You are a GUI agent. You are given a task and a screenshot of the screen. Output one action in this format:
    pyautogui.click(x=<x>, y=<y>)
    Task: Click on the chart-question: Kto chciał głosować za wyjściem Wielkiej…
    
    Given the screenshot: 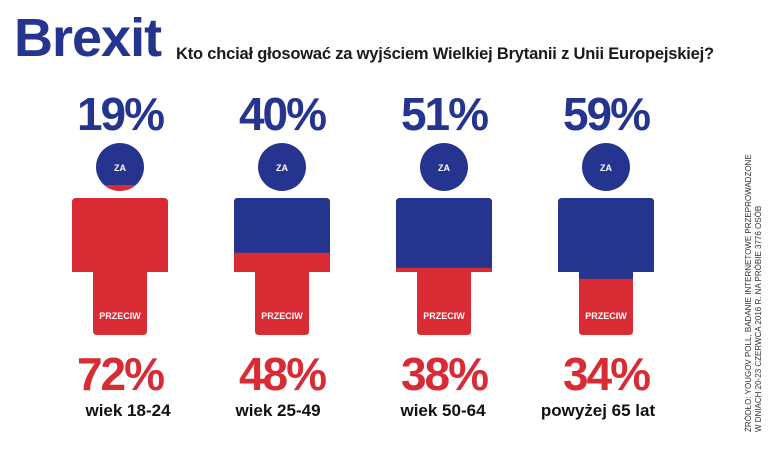 What is the action you would take?
    pyautogui.click(x=445, y=54)
    